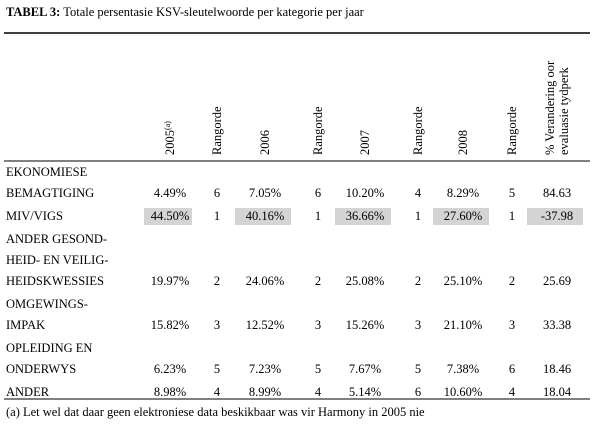 The width and height of the screenshot is (594, 430). Describe the element at coordinates (463, 193) in the screenshot. I see `cell-value: 8.29%` at that location.